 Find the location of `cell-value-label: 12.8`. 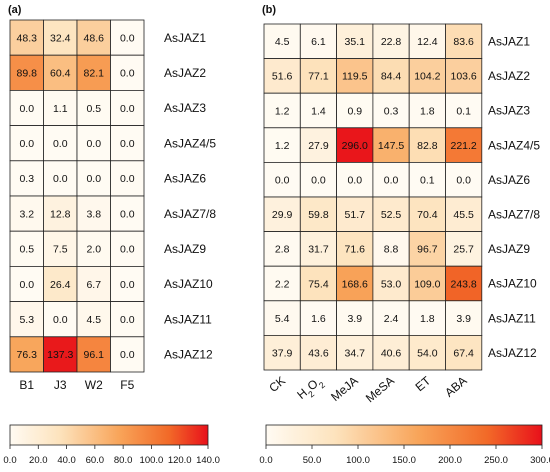

cell-value-label: 12.8 is located at coordinates (60, 214).